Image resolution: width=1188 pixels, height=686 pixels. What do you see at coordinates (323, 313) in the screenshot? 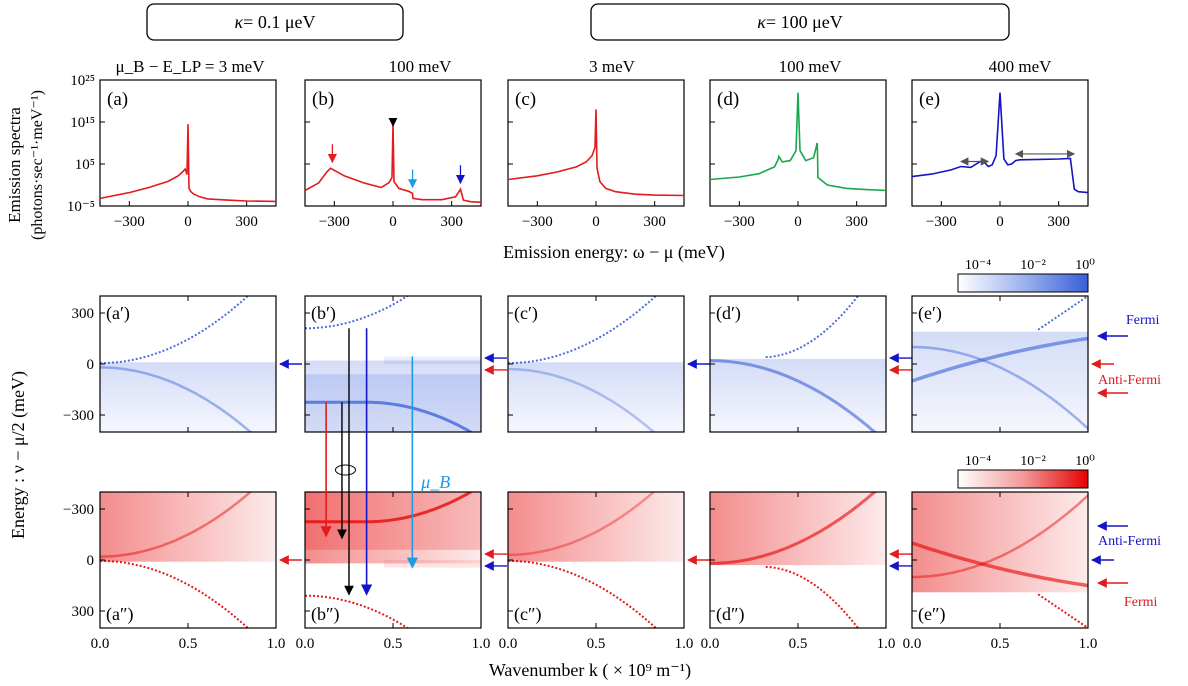
I see `panel-label: (b′)` at bounding box center [323, 313].